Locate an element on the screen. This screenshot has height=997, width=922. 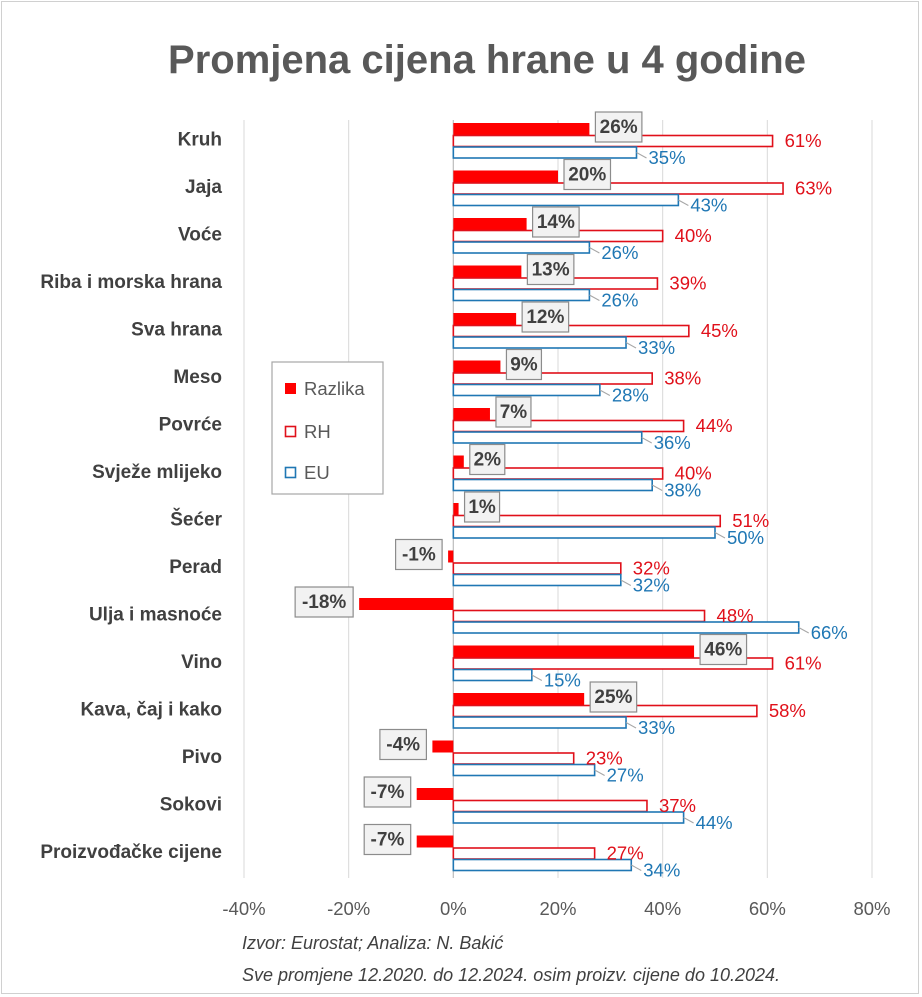
category-label: Proizvođačke cijene is located at coordinates (131, 852).